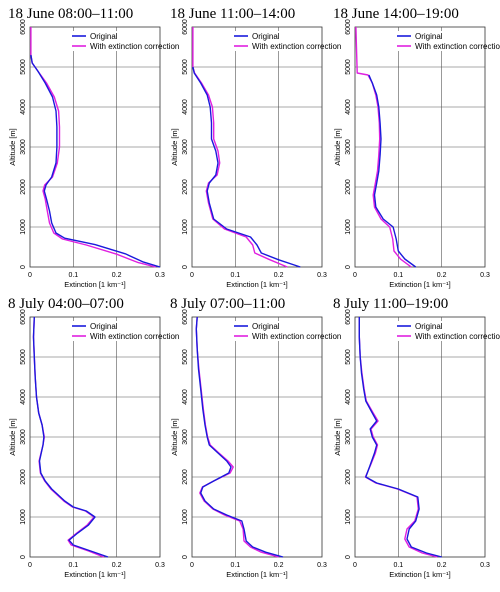 Image resolution: width=500 pixels, height=592 pixels. I want to click on series-line-corrected, so click(240, 147).